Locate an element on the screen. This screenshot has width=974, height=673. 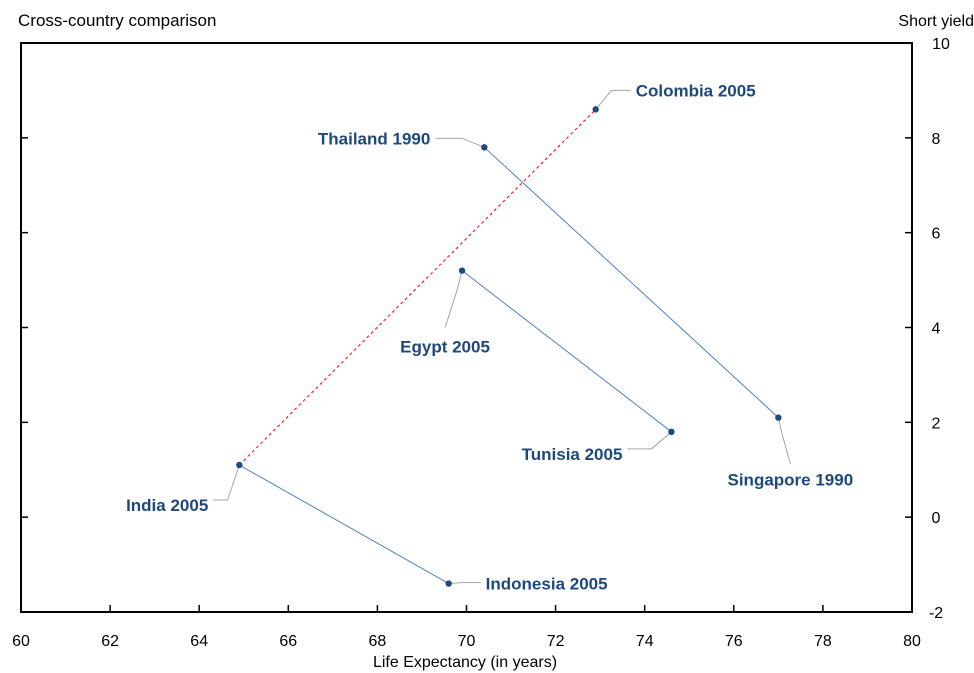
point-label: Tunisia 2005 is located at coordinates (572, 454).